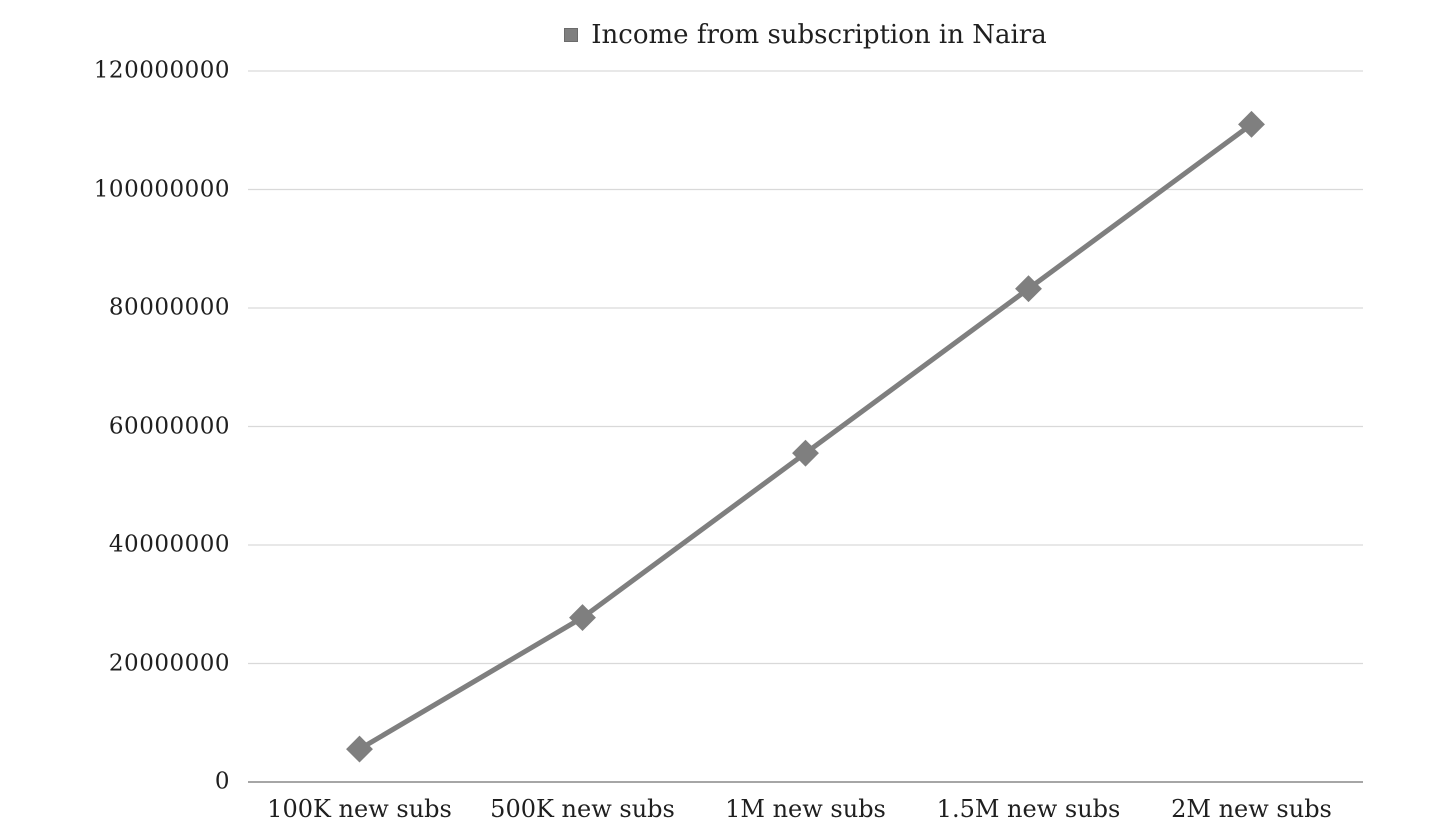 This screenshot has width=1456, height=823. I want to click on y-axis-tick-label: 100000000, so click(161, 189).